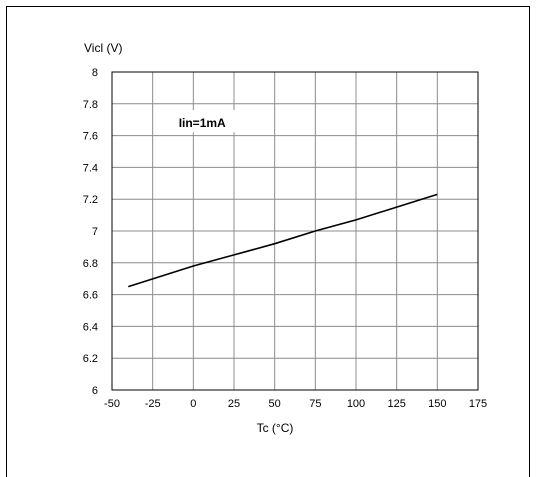  Describe the element at coordinates (90, 232) in the screenshot. I see `y-tick-labels: 6 6.2 6.4 6.6 6.8 7 7.2 7.4 7.6 7.8 8` at that location.